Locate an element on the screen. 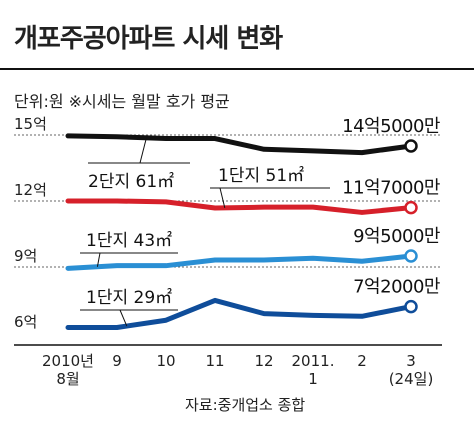 The image size is (474, 437). y-tick-label: 9억 is located at coordinates (25, 256).